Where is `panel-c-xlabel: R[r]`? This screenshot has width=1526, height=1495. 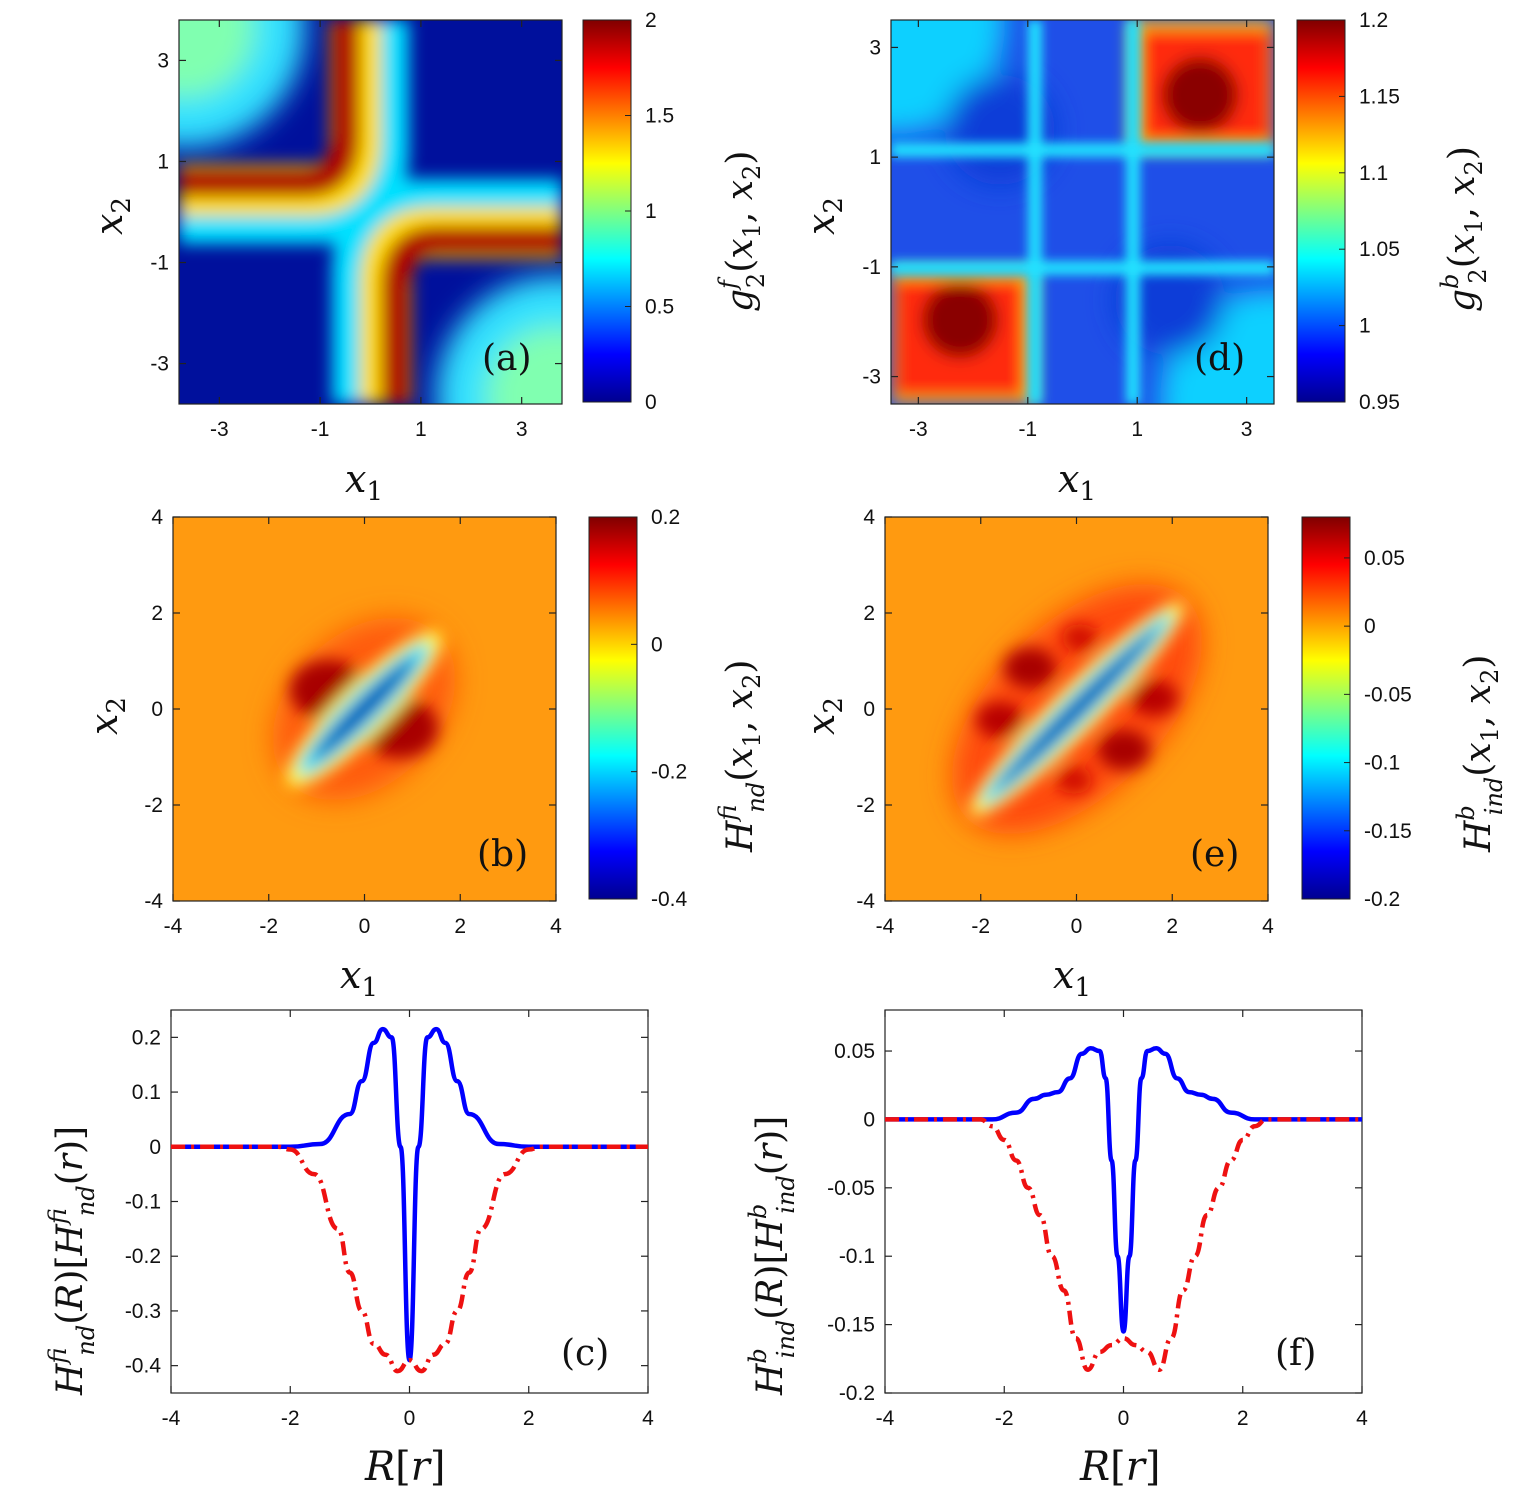
panel-c-xlabel: R[r] is located at coordinates (404, 1467).